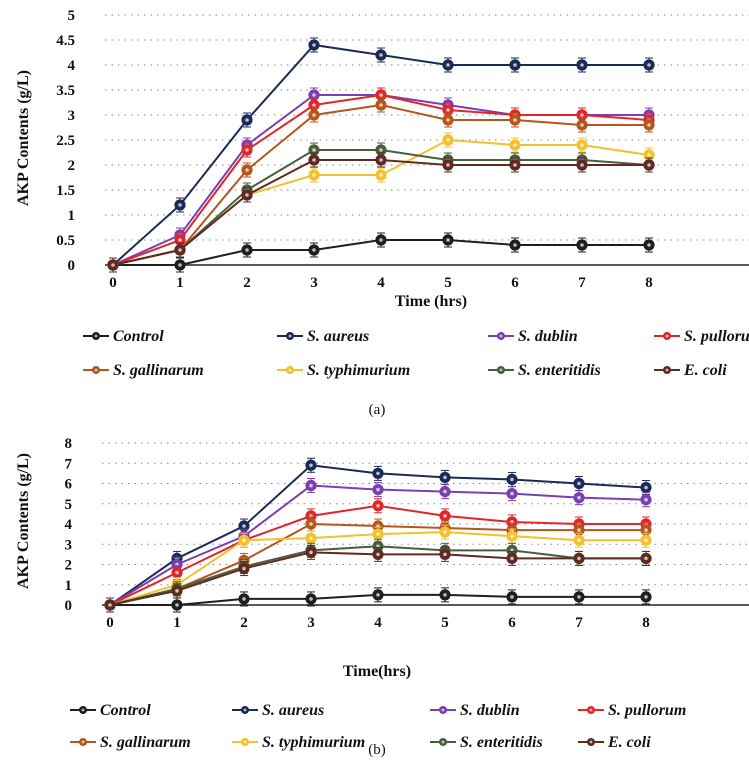 This screenshot has width=749, height=765. What do you see at coordinates (311, 623) in the screenshot?
I see `chart-b-x-tick-label: 3` at bounding box center [311, 623].